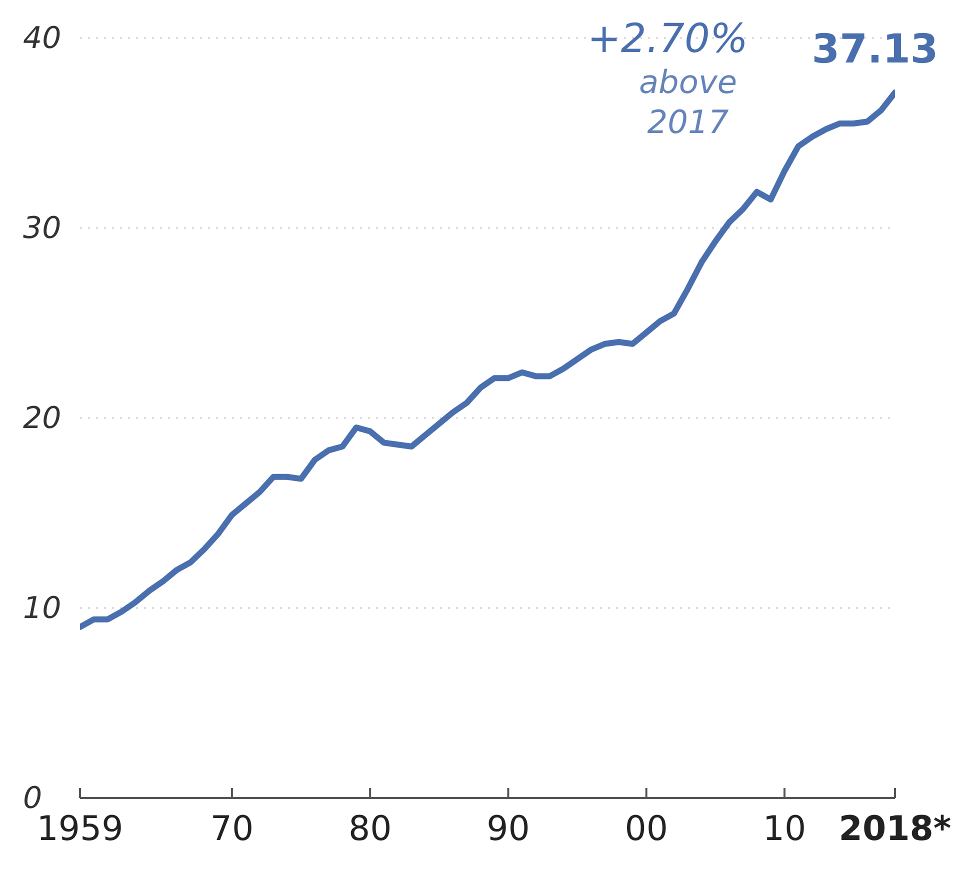  Describe the element at coordinates (784, 829) in the screenshot. I see `x-tick-label: 10` at that location.